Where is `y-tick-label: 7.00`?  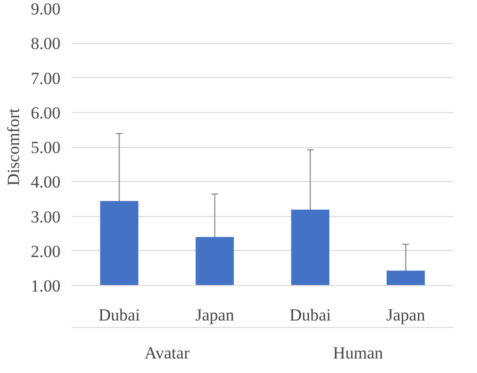 y-tick-label: 7.00 is located at coordinates (45, 78).